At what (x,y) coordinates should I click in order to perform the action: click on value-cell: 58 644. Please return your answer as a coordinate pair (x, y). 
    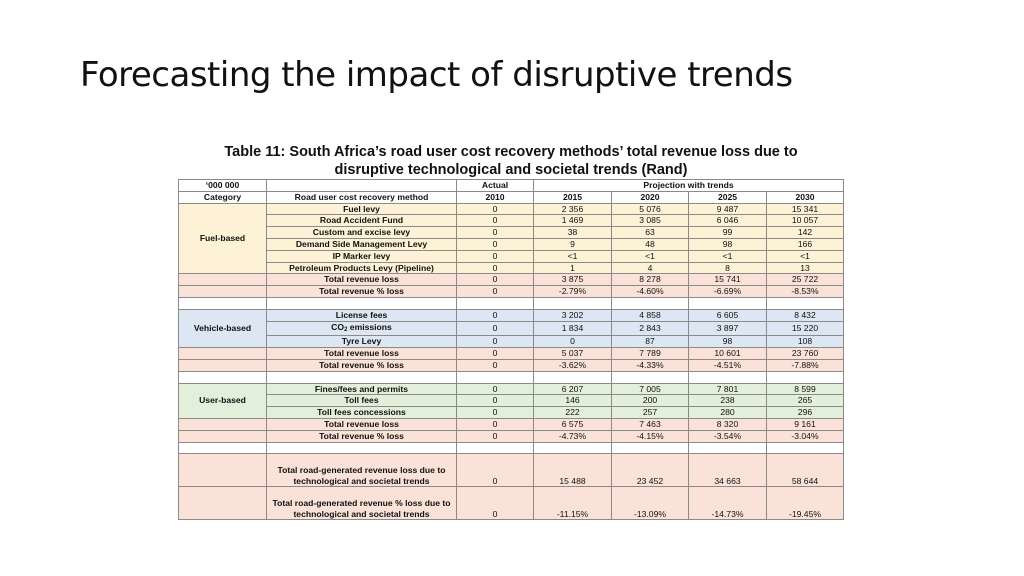
    Looking at the image, I should click on (805, 470).